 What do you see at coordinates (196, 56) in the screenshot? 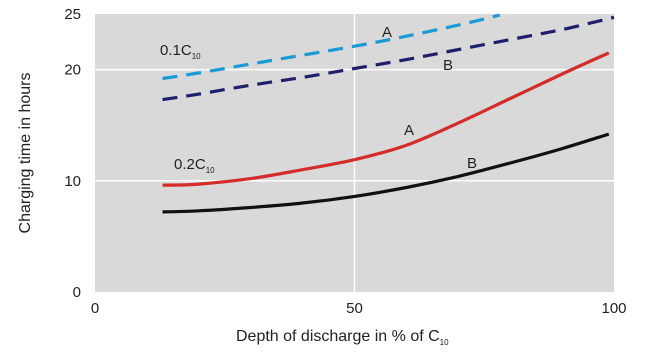
I see `annotation-01c10-sub: 10` at bounding box center [196, 56].